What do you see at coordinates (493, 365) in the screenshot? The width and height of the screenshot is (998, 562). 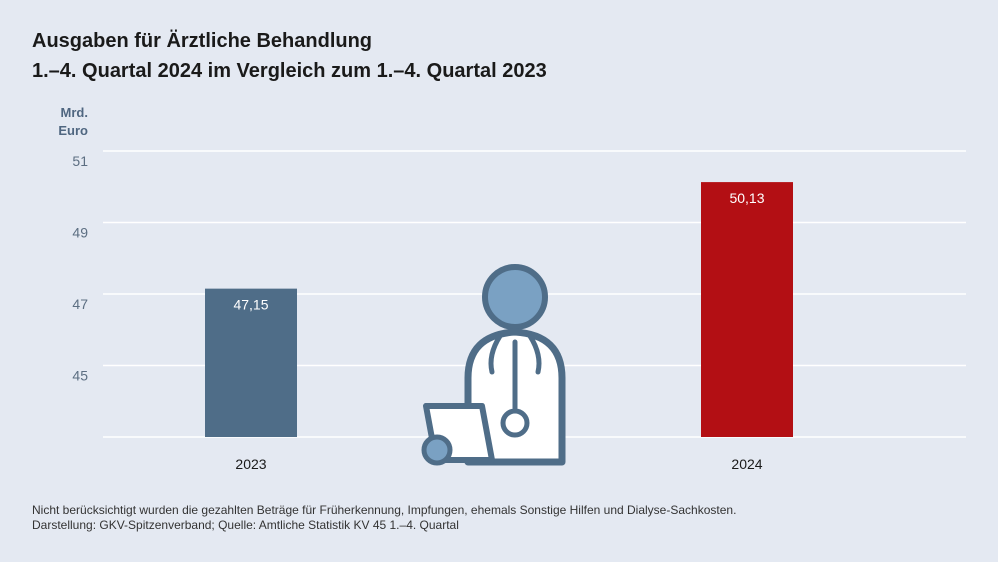 I see `doctor-icon` at bounding box center [493, 365].